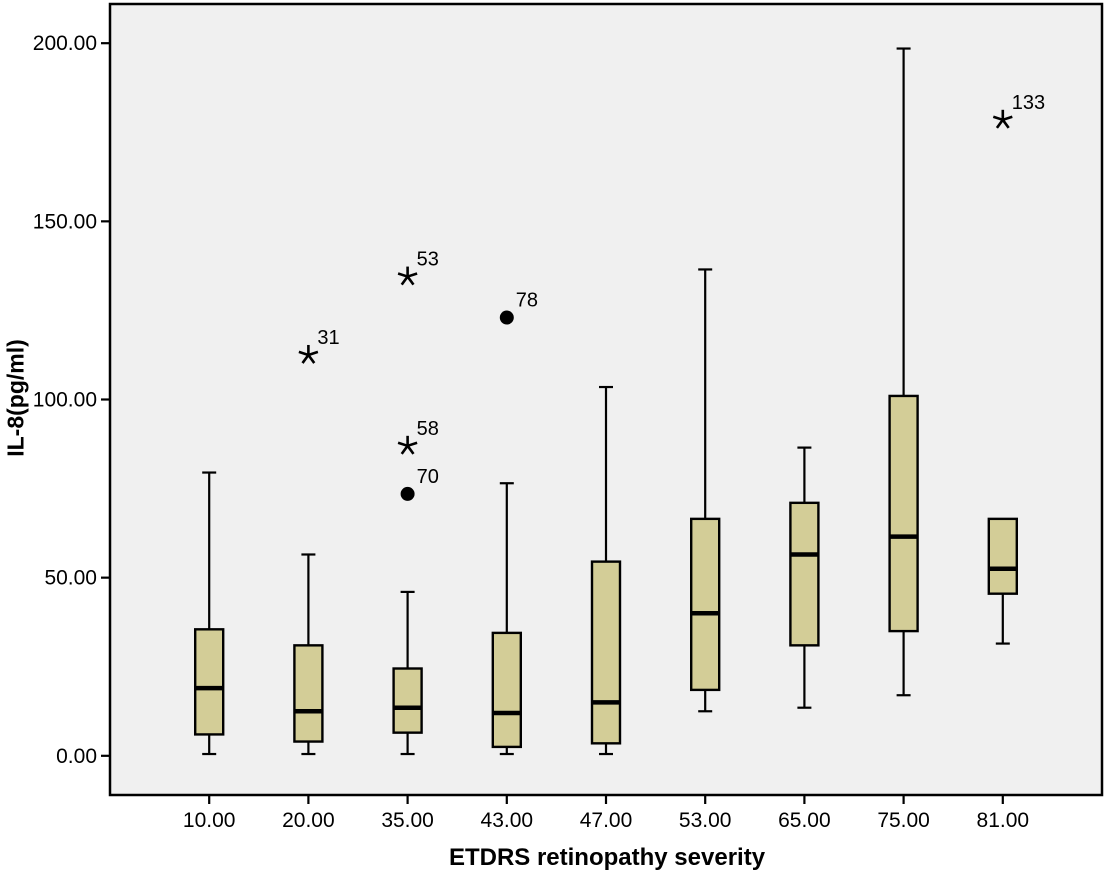 This screenshot has height=882, width=1104. I want to click on x-tick-label: 10.00, so click(209, 820).